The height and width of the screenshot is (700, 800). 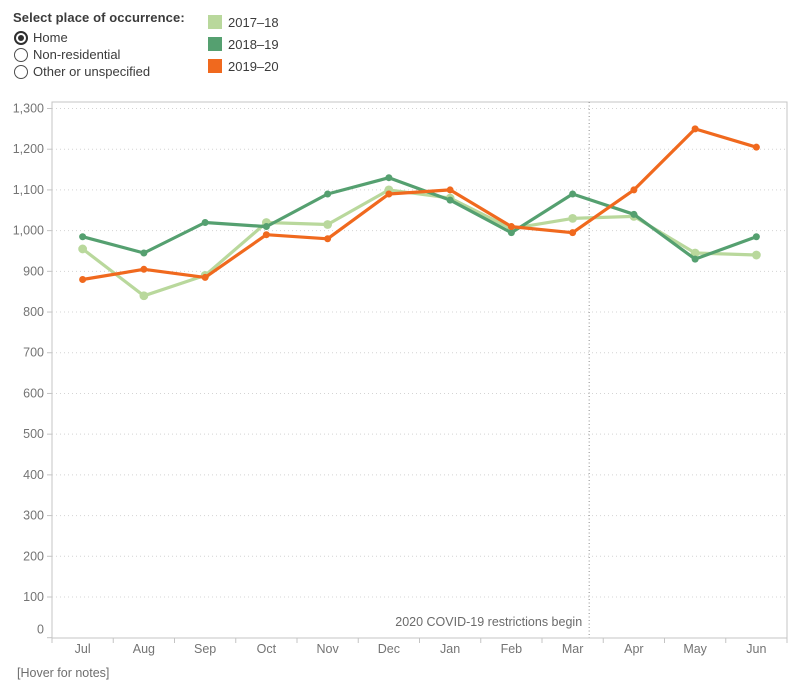 I want to click on series-marker-2019-20-may, so click(x=695, y=129).